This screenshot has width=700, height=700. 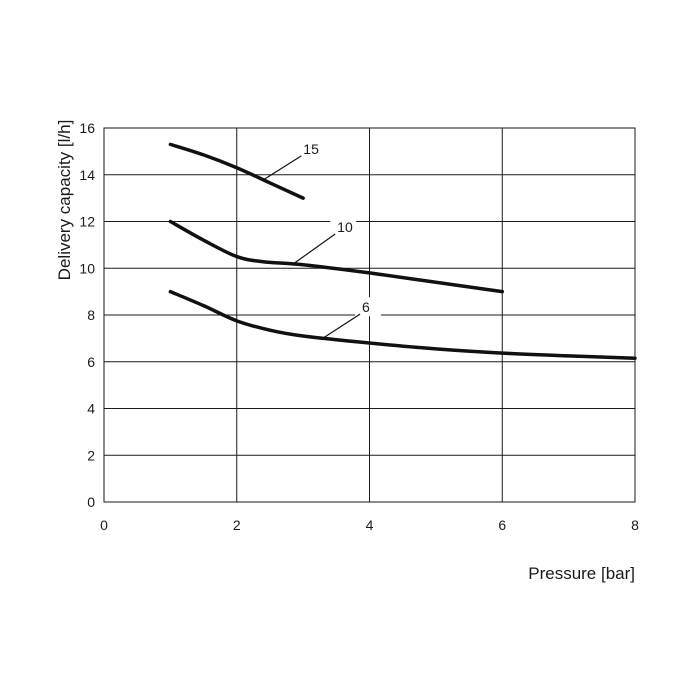 I want to click on x-tick-label: 2, so click(x=237, y=525).